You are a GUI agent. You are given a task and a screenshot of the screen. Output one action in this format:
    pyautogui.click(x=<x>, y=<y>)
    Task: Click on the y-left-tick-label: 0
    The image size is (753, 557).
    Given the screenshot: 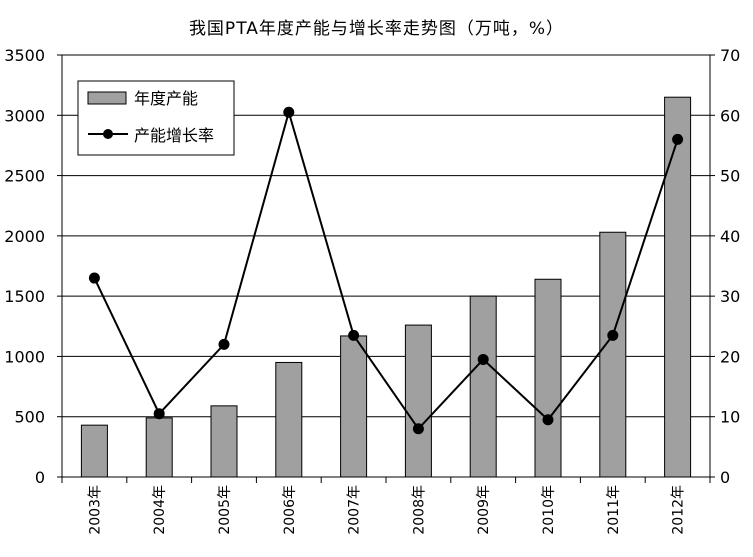 What is the action you would take?
    pyautogui.click(x=40, y=477)
    